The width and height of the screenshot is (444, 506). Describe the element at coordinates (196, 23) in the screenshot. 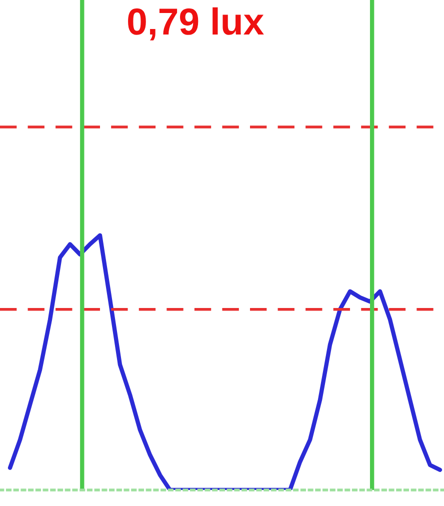

I see `chart-title: 0,79 lux` at that location.